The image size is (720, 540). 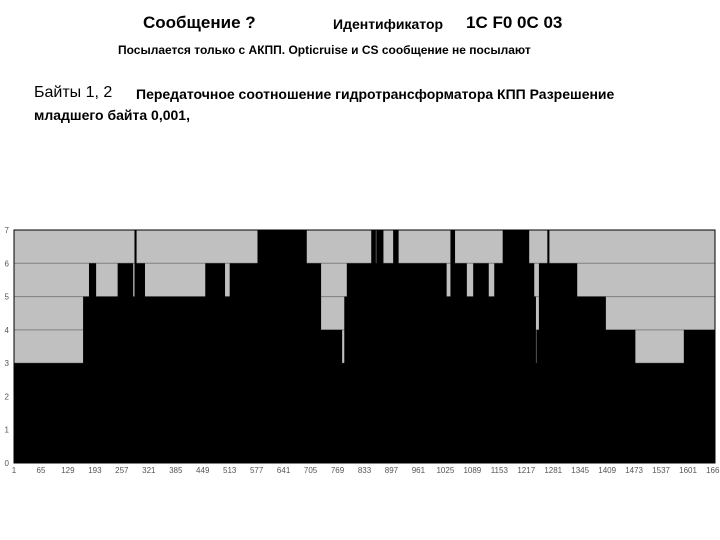 I want to click on x-tick-label: 129, so click(x=68, y=470).